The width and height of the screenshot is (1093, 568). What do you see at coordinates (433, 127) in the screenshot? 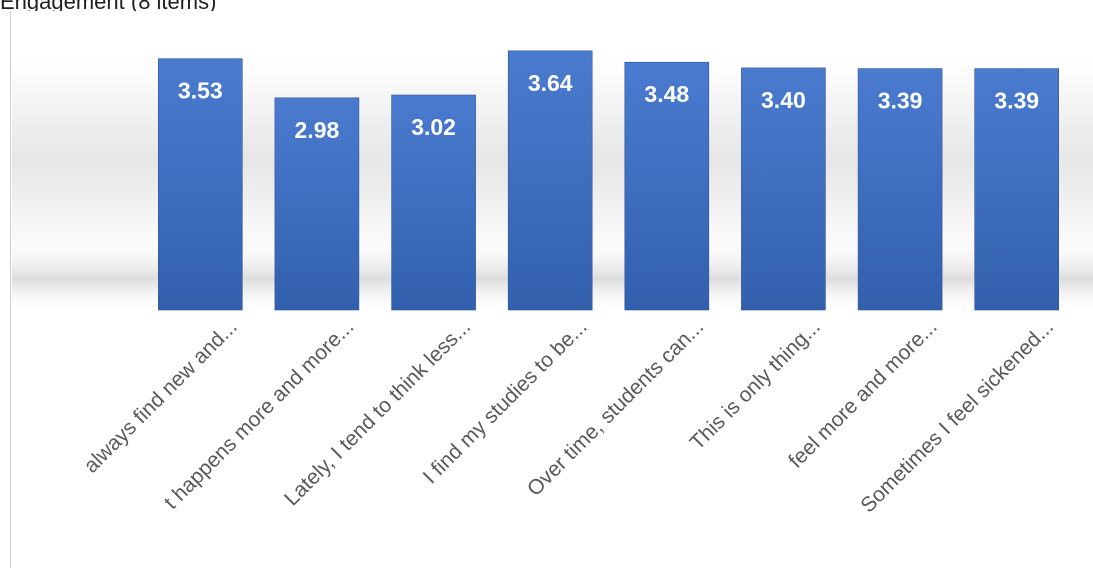
I see `data-label-3: 3.02` at bounding box center [433, 127].